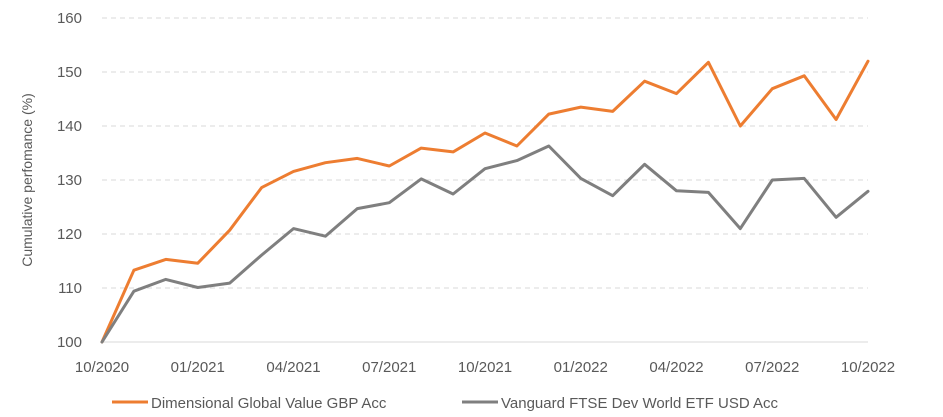 The height and width of the screenshot is (417, 943). Describe the element at coordinates (581, 367) in the screenshot. I see `x-tick-label: 01/2022` at that location.